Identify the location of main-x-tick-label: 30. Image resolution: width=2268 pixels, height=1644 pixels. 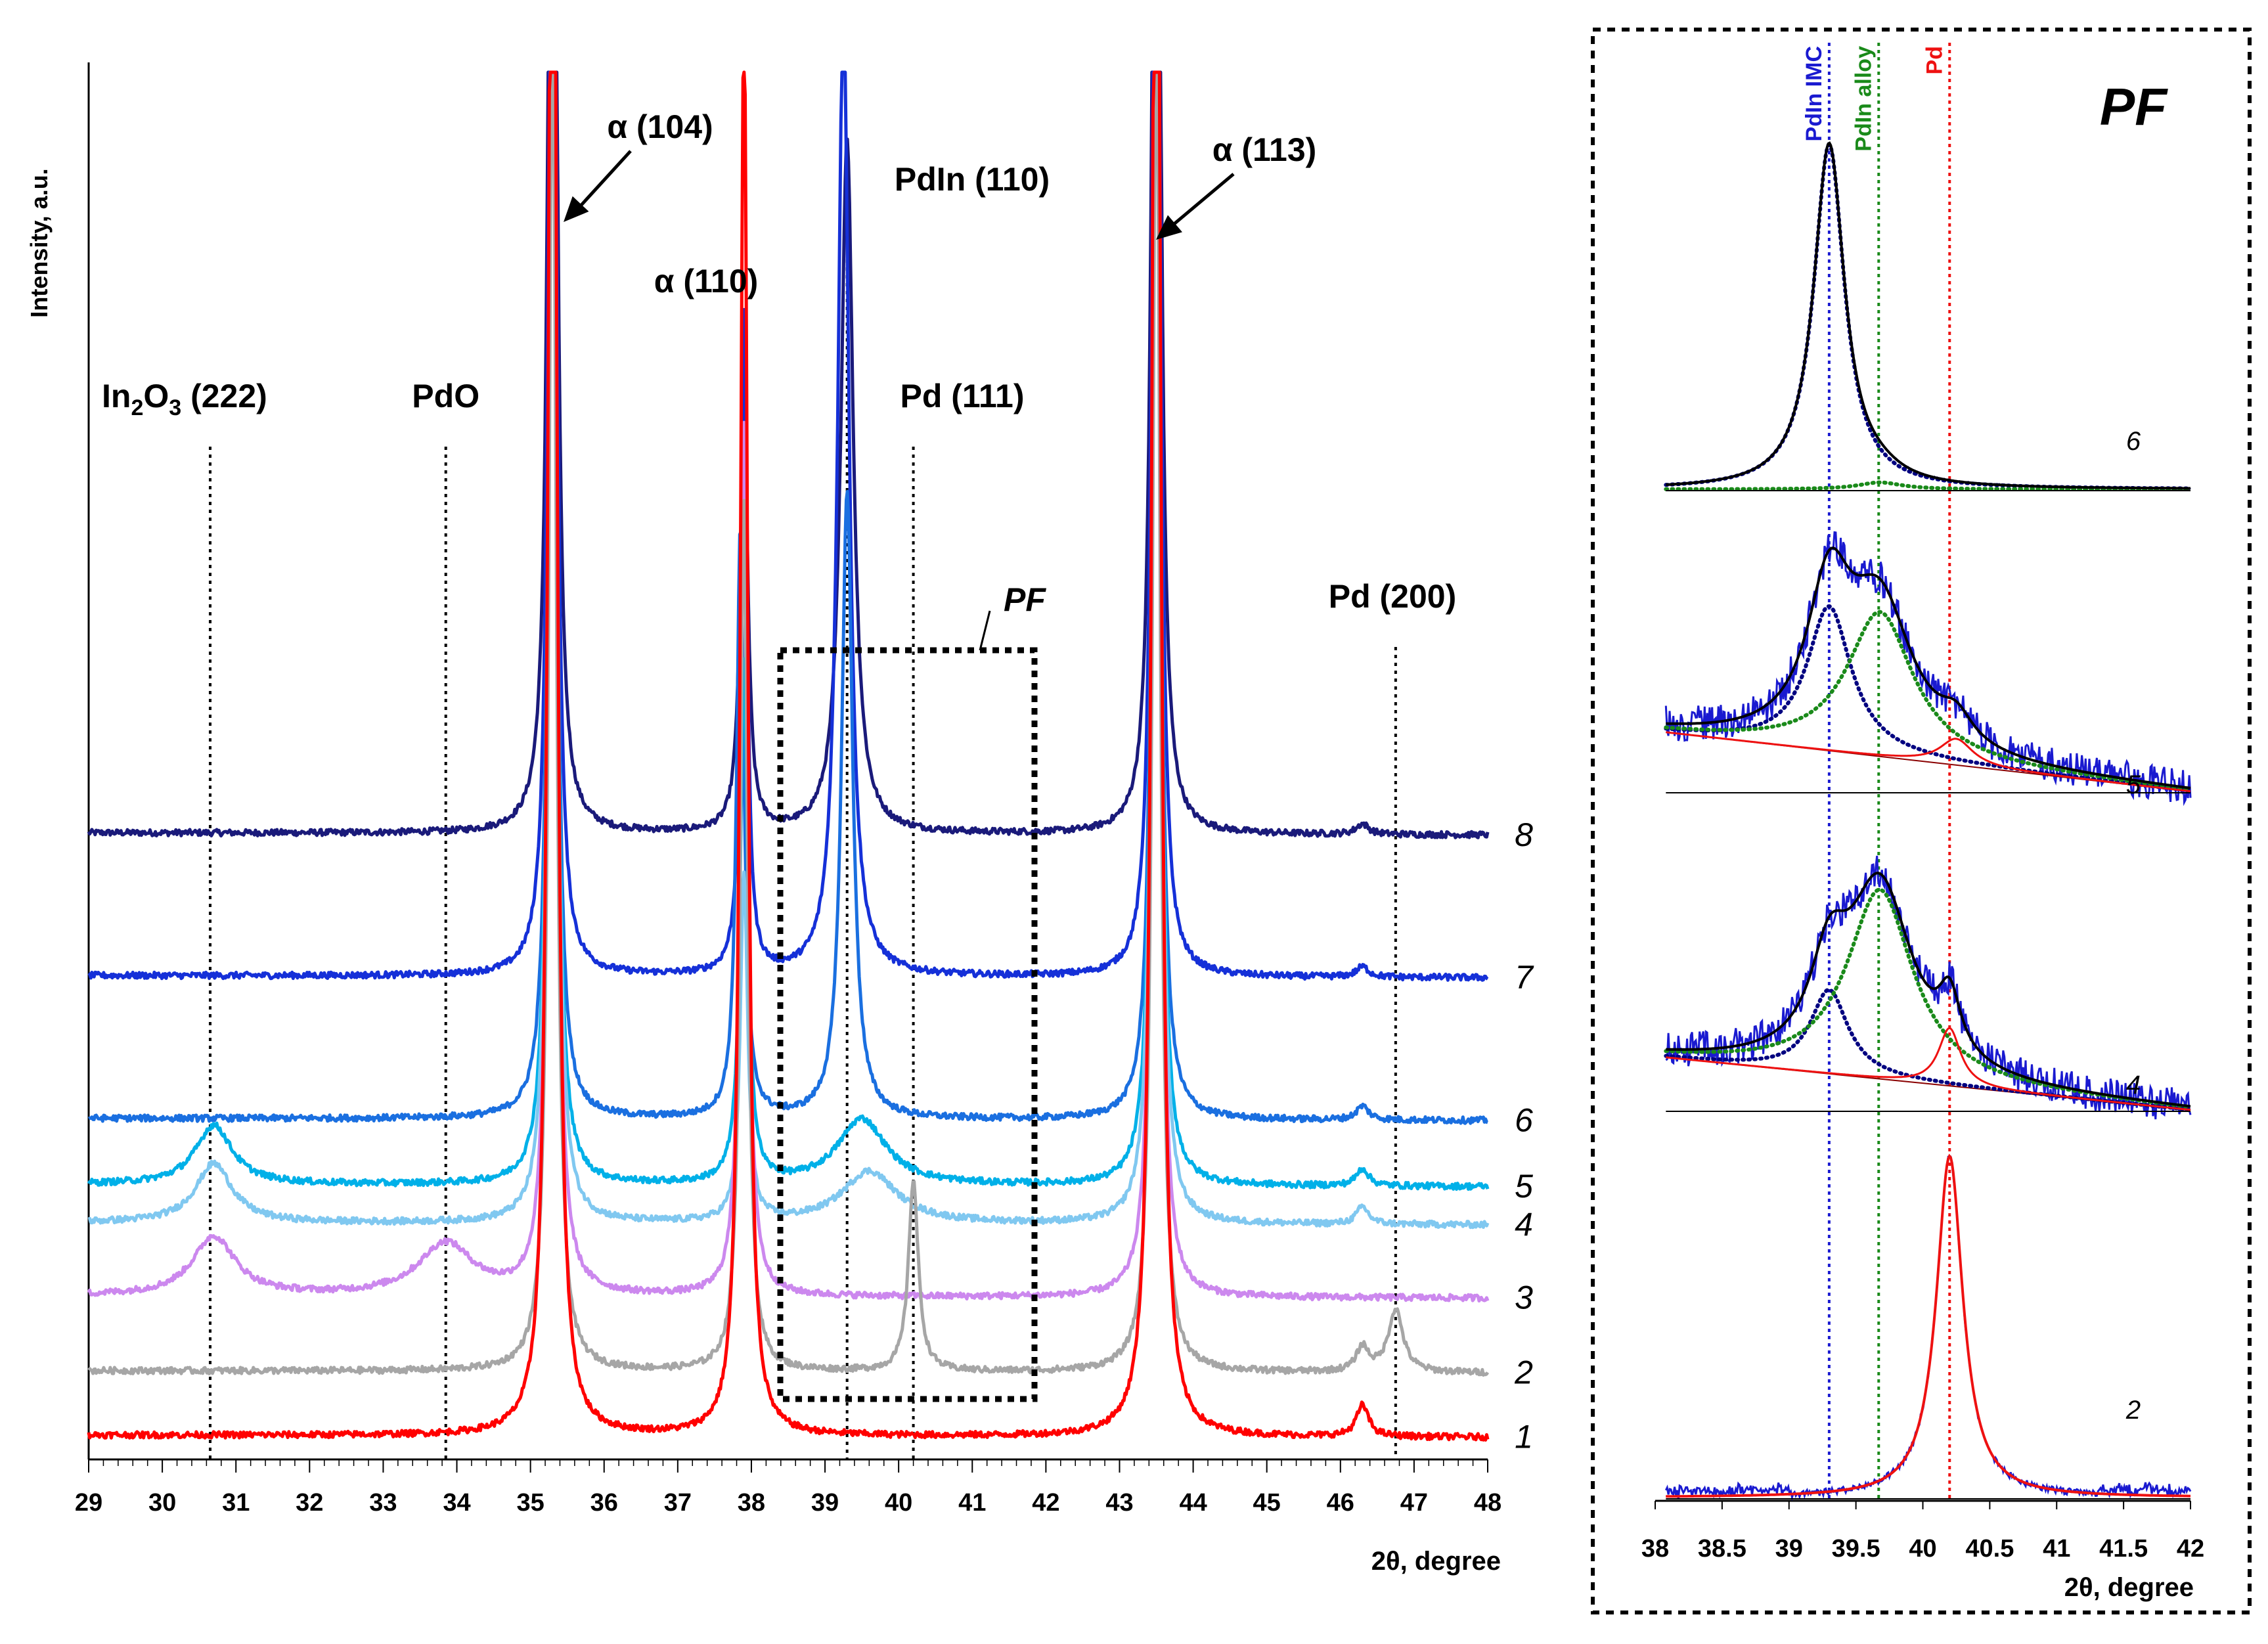
(162, 1503).